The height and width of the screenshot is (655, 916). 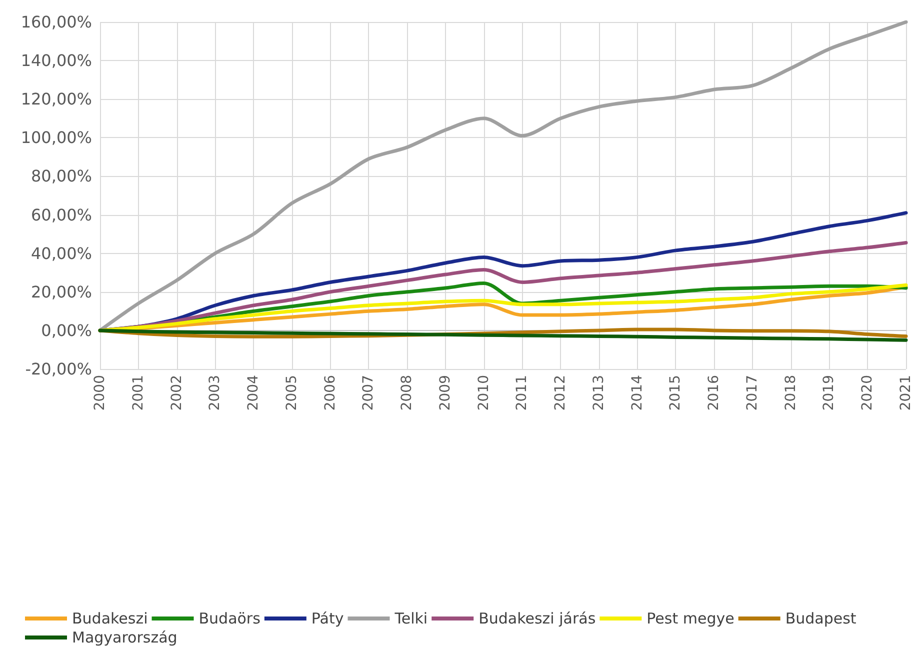 I want to click on y-tick-label: 160,00%, so click(x=56, y=22).